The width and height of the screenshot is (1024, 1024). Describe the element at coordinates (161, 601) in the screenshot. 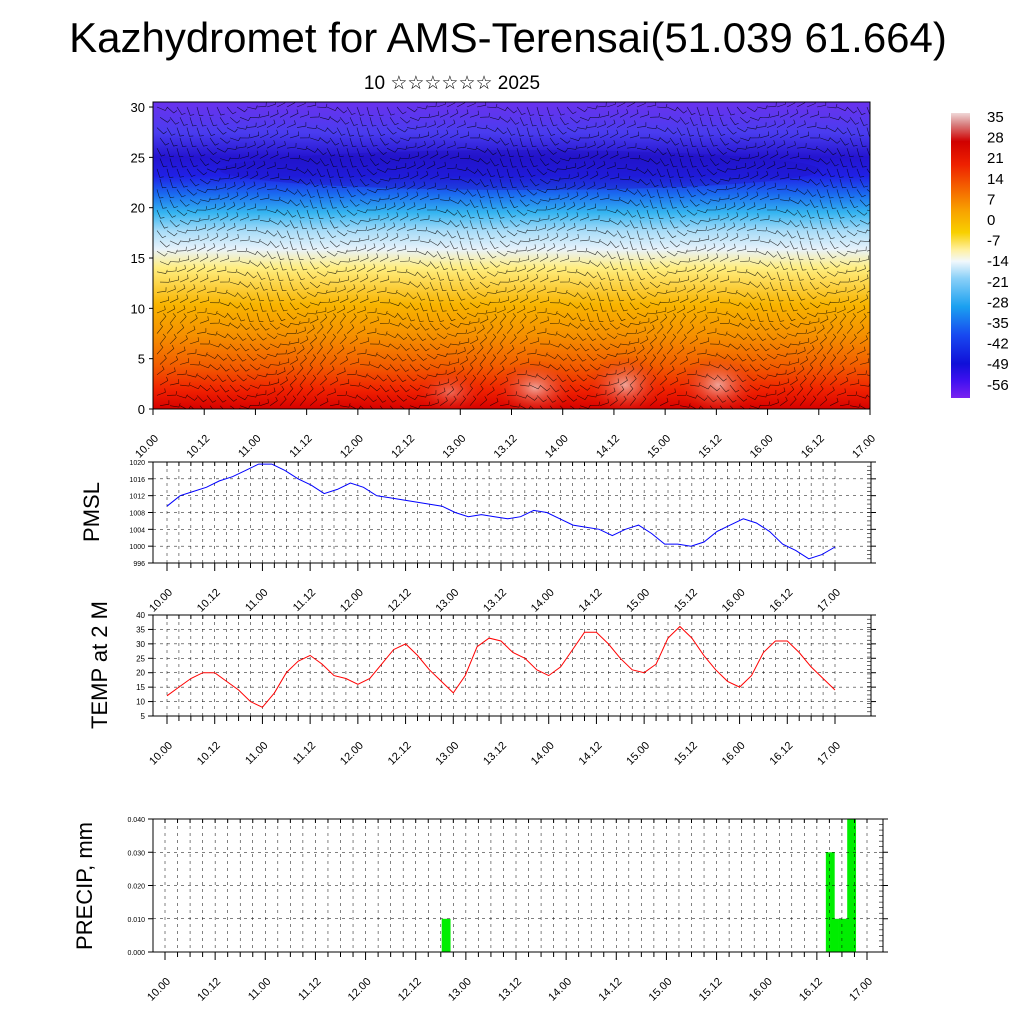

I see `x-tick-label: 10.00` at that location.